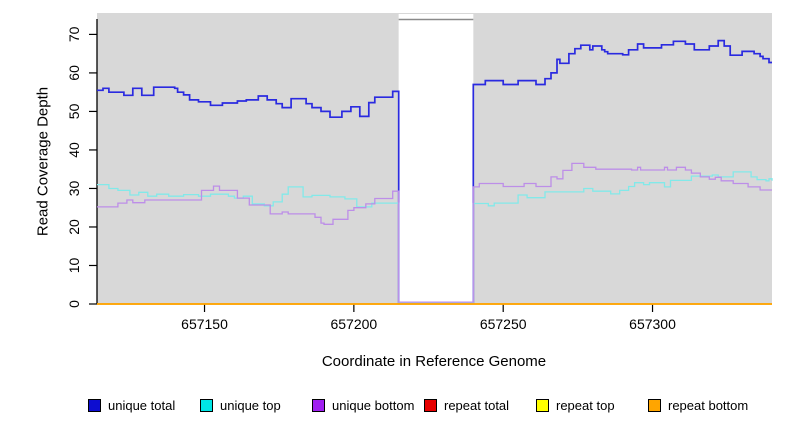 The height and width of the screenshot is (432, 792). What do you see at coordinates (708, 405) in the screenshot?
I see `legend-label: repeat bottom` at bounding box center [708, 405].